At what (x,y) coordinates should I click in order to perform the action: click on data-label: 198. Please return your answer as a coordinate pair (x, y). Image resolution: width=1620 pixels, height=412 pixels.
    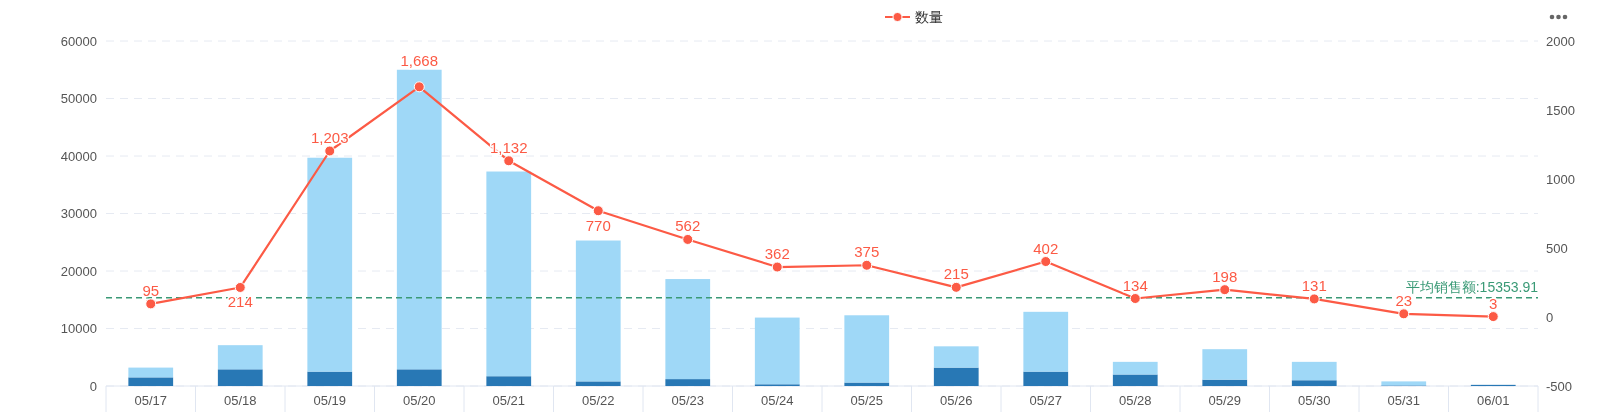
    Looking at the image, I should click on (1225, 276).